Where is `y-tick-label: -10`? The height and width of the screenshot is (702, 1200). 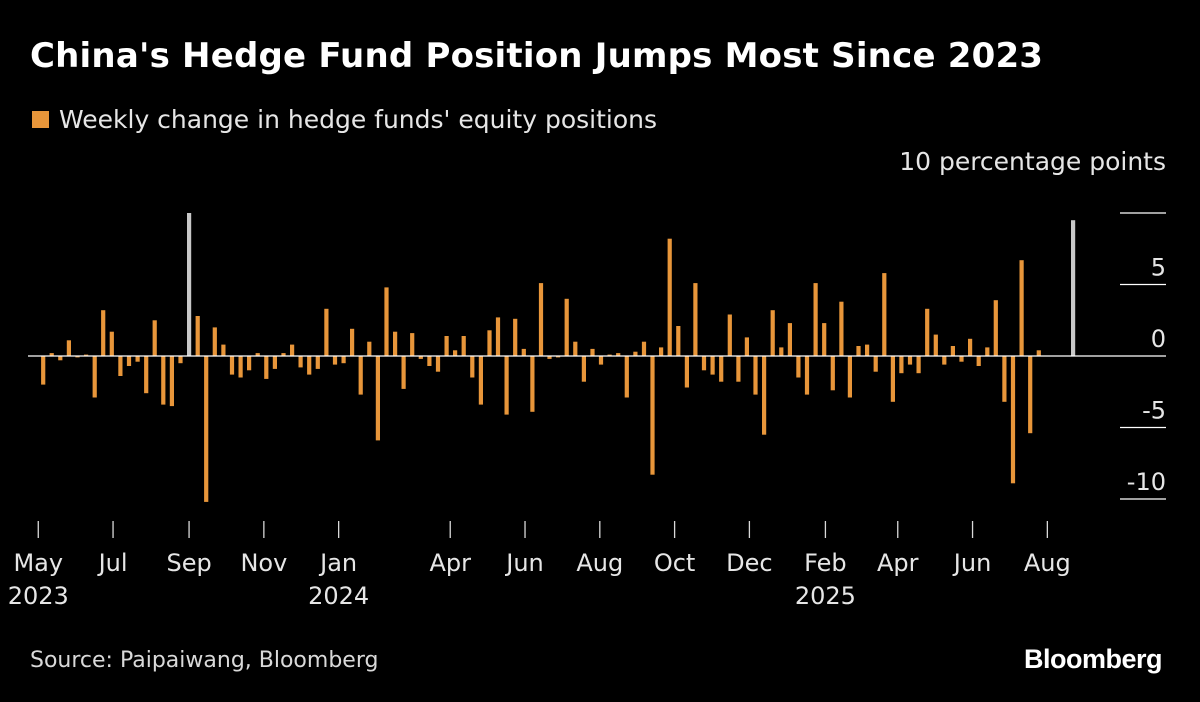 y-tick-label: -10 is located at coordinates (1146, 482).